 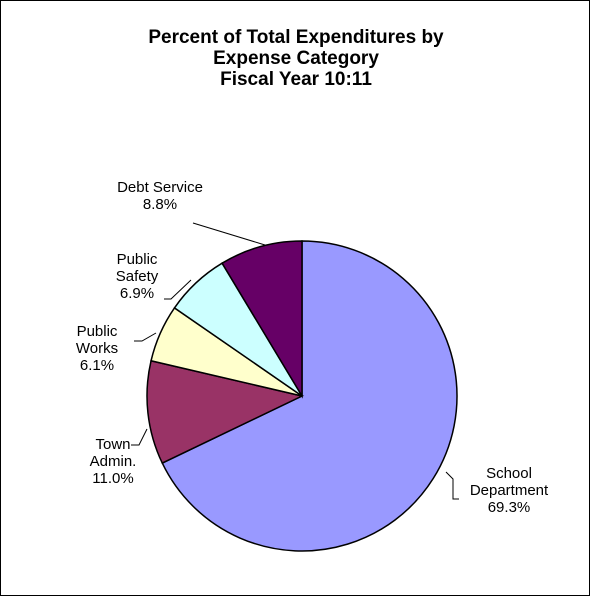 I want to click on slice-name-3-line-0: Public, so click(x=137, y=259).